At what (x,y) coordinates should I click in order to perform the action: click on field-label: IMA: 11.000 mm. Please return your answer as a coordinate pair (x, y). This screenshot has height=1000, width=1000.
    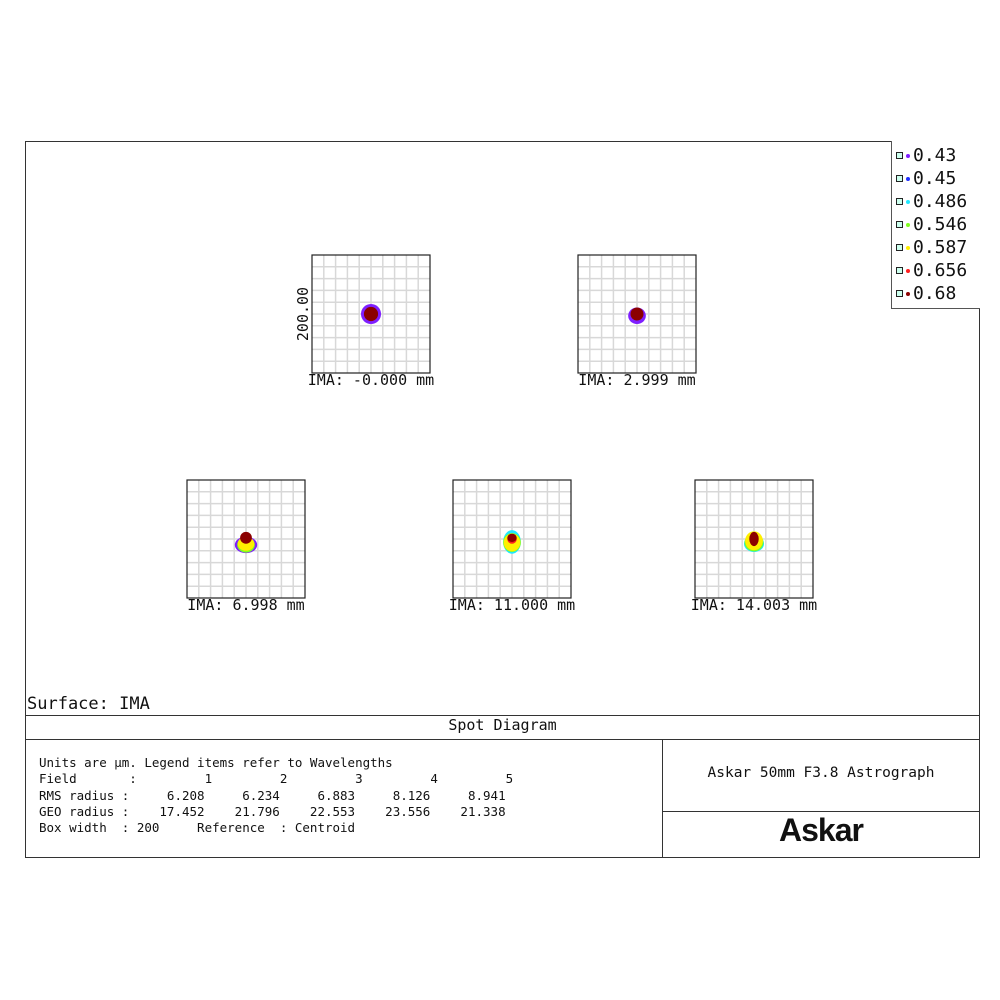
    Looking at the image, I should click on (512, 605).